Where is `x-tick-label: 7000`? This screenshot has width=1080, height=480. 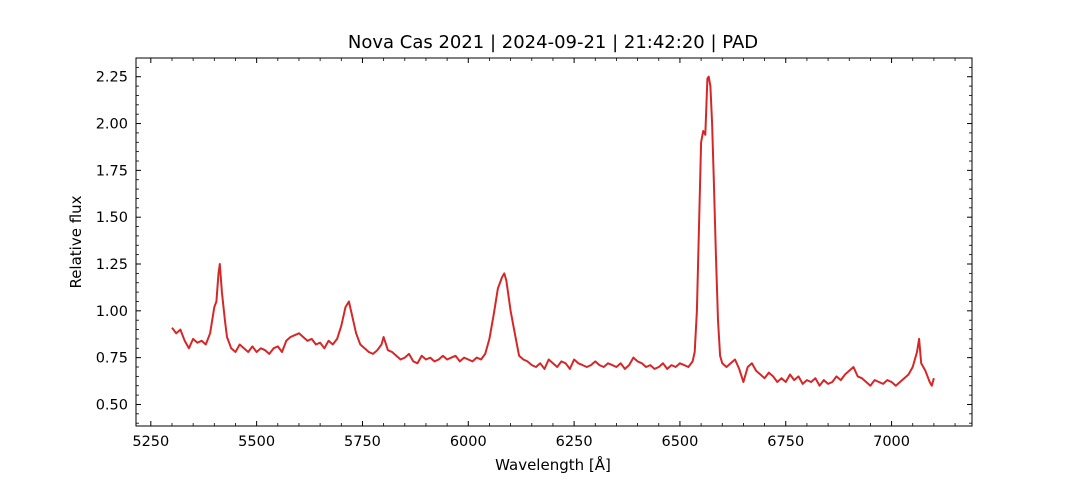
x-tick-label: 7000 is located at coordinates (891, 442).